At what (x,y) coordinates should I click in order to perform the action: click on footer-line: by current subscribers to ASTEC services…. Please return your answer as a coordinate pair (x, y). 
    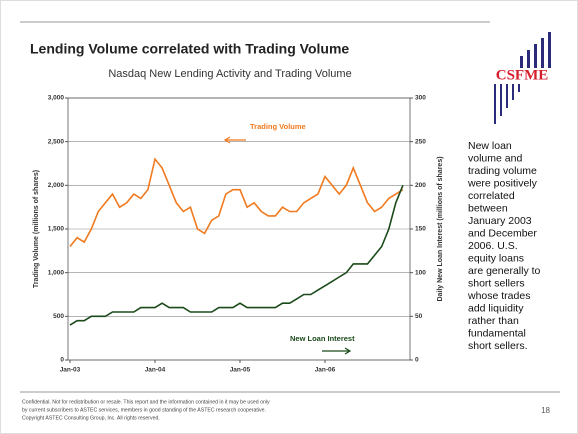
    Looking at the image, I should click on (144, 410).